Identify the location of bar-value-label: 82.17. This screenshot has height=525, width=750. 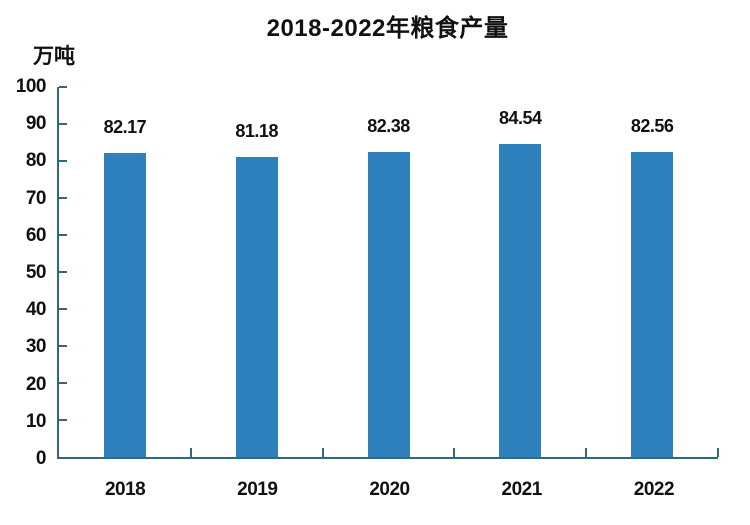
(125, 126).